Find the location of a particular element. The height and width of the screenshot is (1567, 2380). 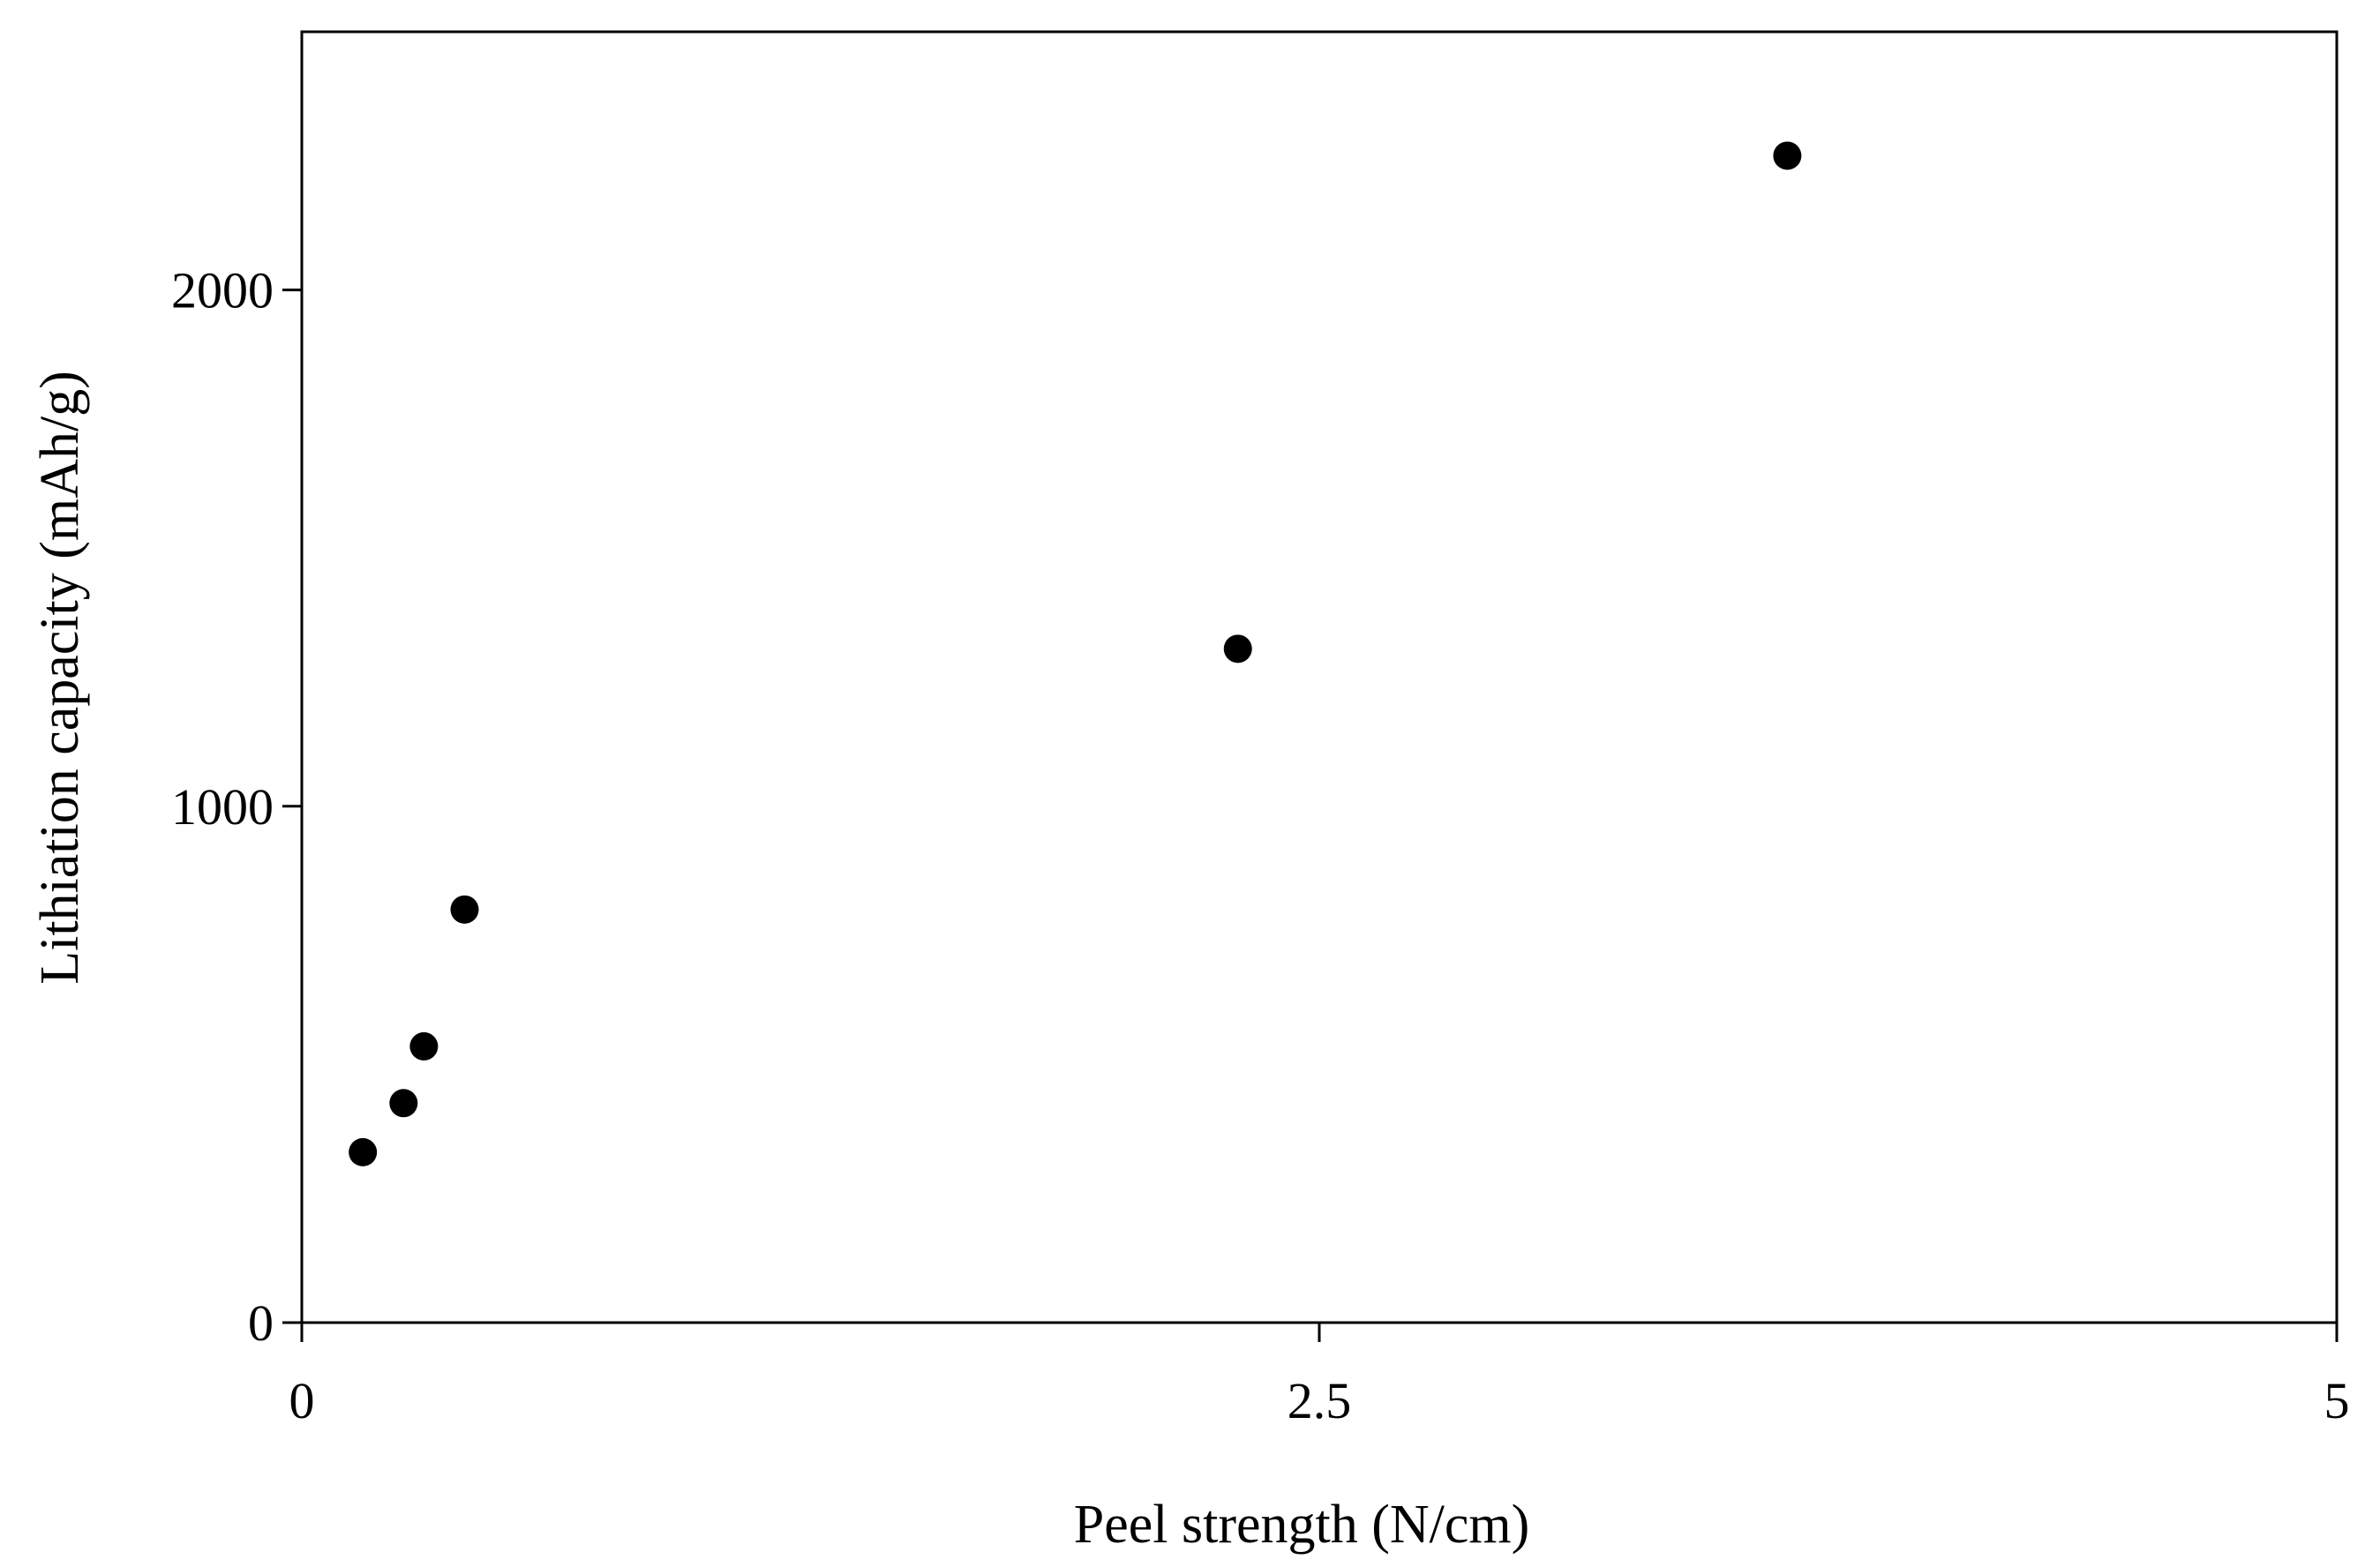

y-axis-ticks: 0 1000 2000 is located at coordinates (236, 807).